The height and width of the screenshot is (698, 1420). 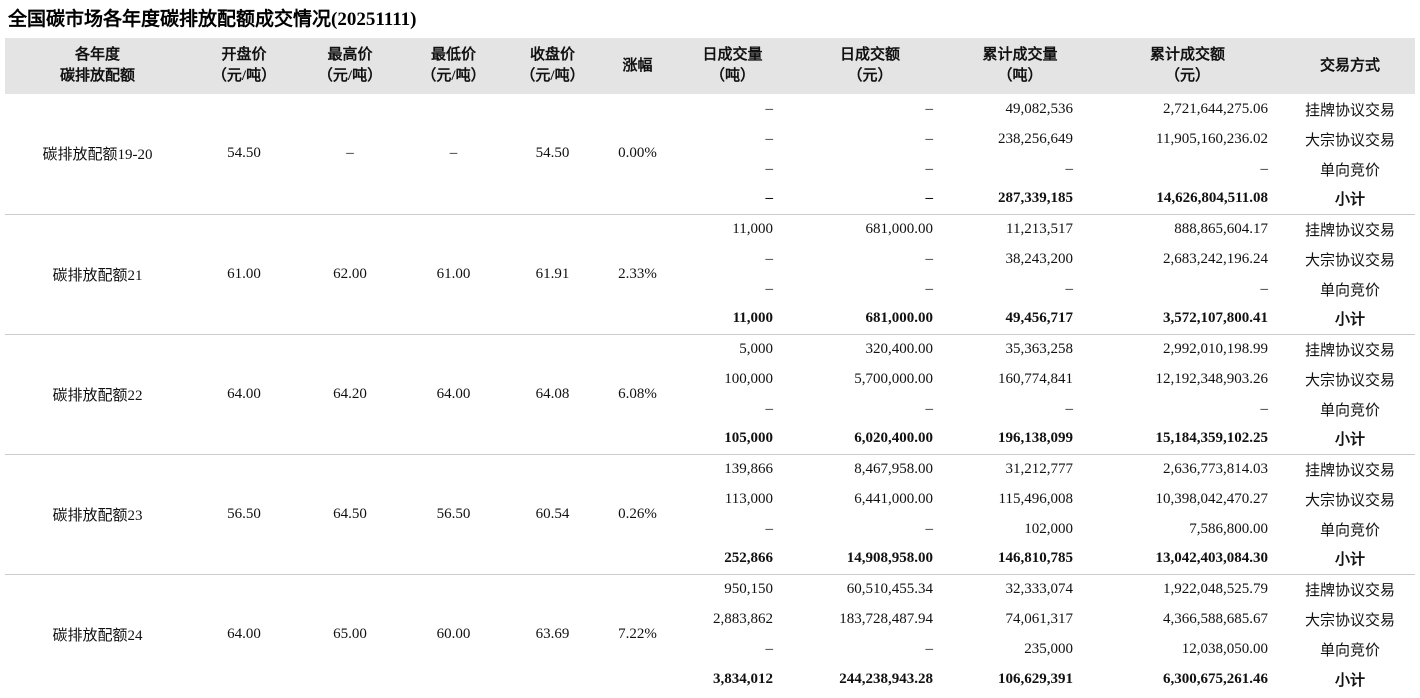 What do you see at coordinates (748, 498) in the screenshot?
I see `daily-volume-cell: 113,000` at bounding box center [748, 498].